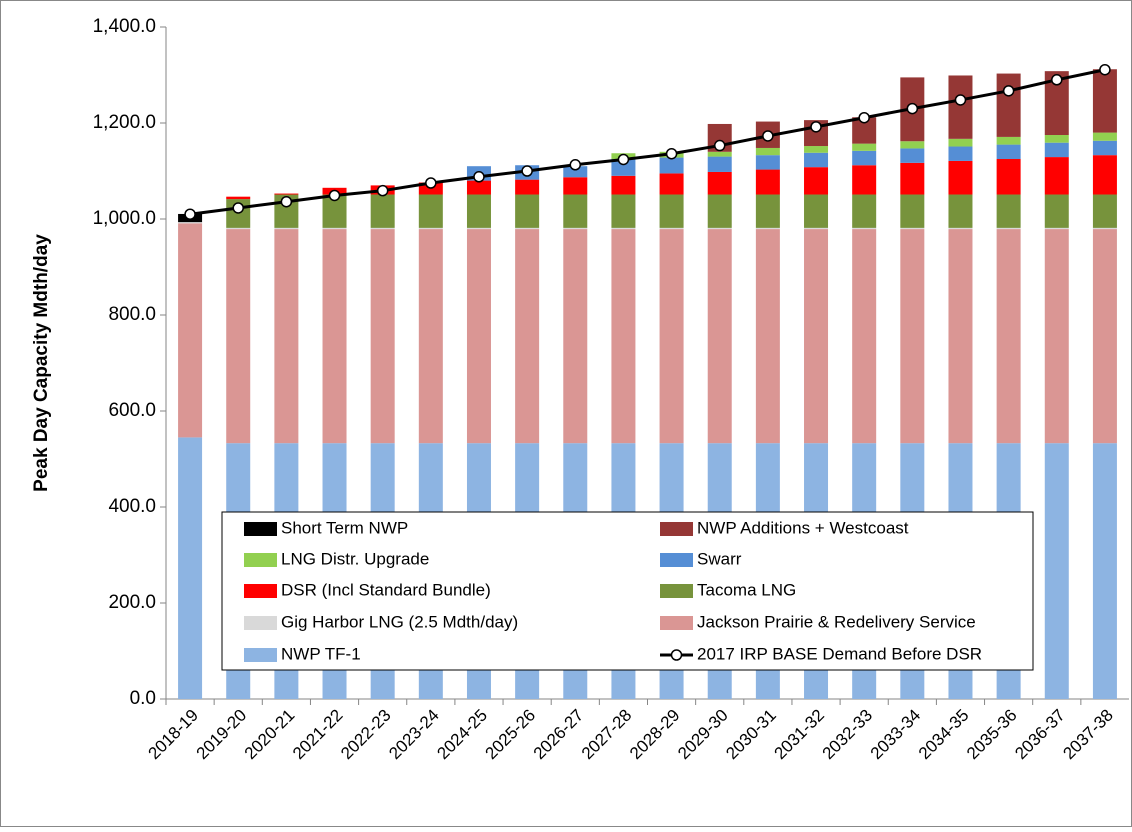 The image size is (1132, 832). What do you see at coordinates (344, 527) in the screenshot?
I see `legend-label: Short Term NWP` at bounding box center [344, 527].